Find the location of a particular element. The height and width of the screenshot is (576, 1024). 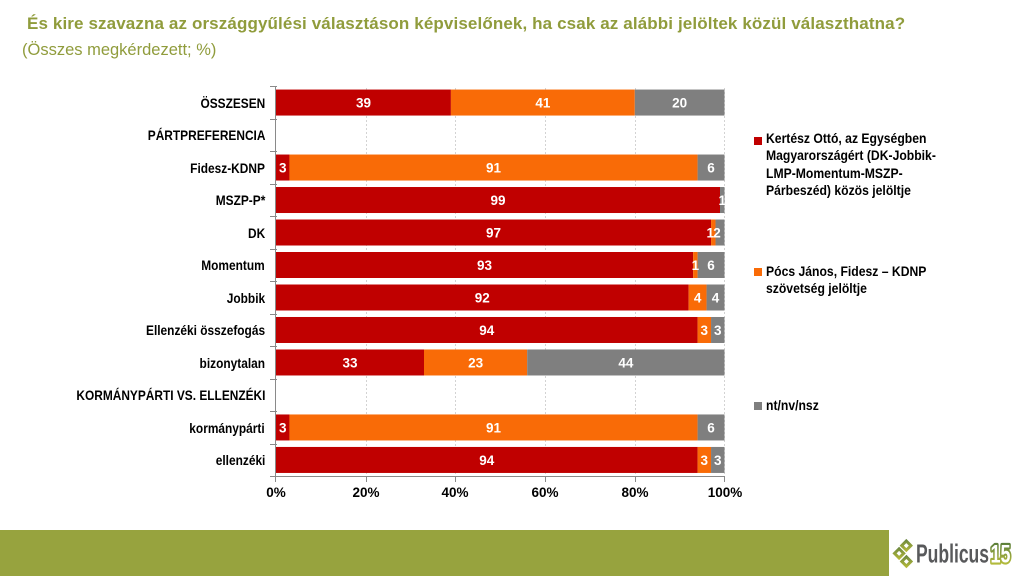

svg-text: 23 is located at coordinates (476, 362).